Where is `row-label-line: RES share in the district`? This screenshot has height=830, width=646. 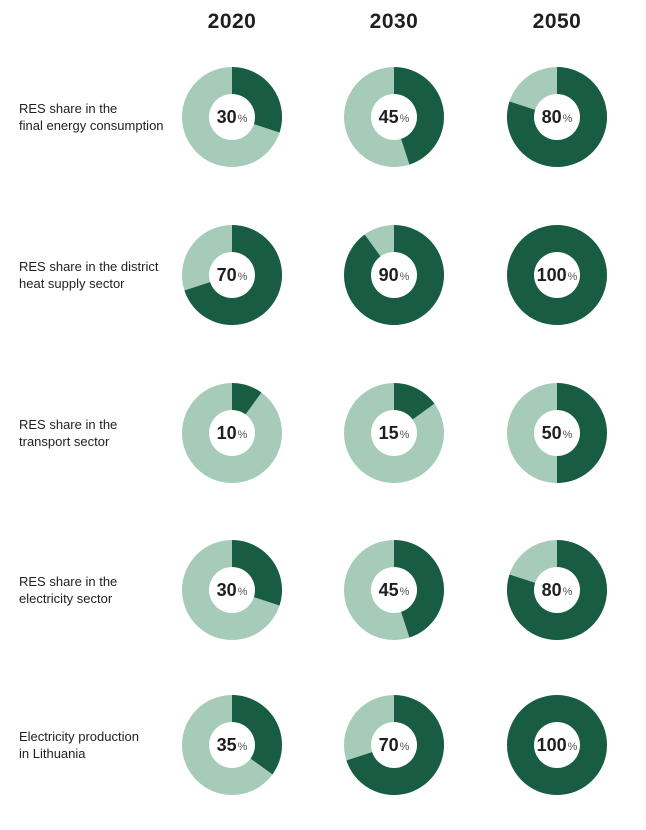
row-label-line: RES share in the district is located at coordinates (89, 266).